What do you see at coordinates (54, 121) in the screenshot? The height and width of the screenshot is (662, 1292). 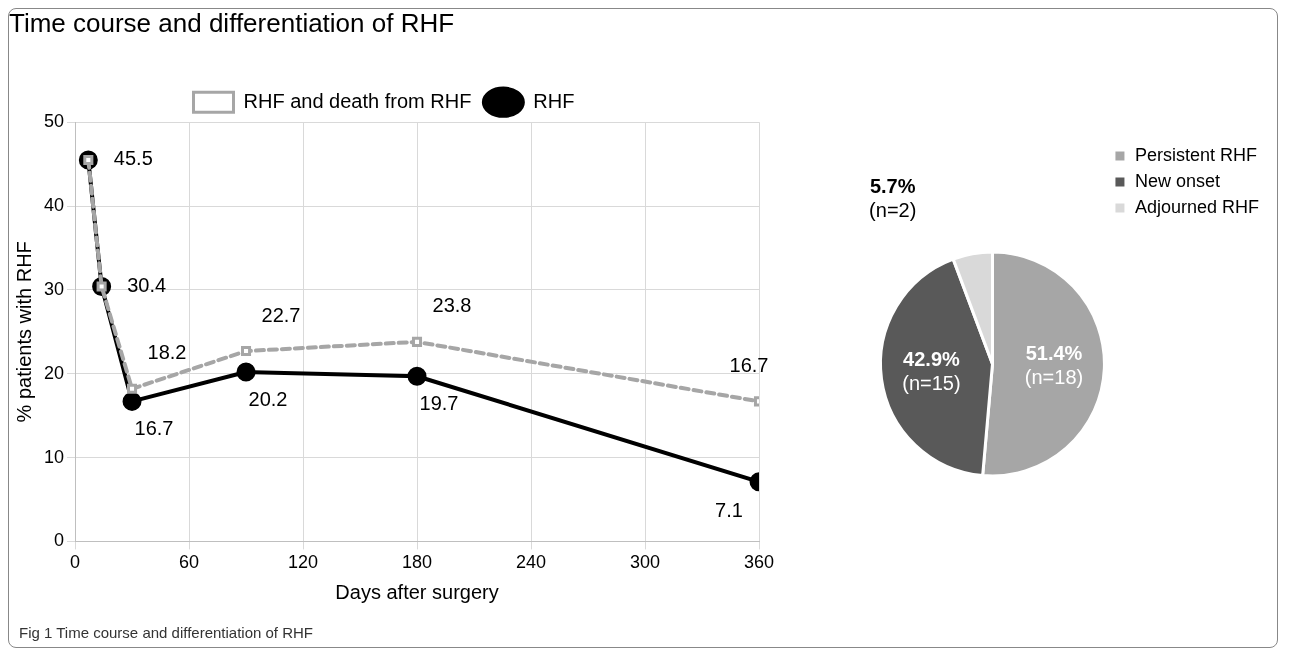 I see `y-tick-label: 50` at bounding box center [54, 121].